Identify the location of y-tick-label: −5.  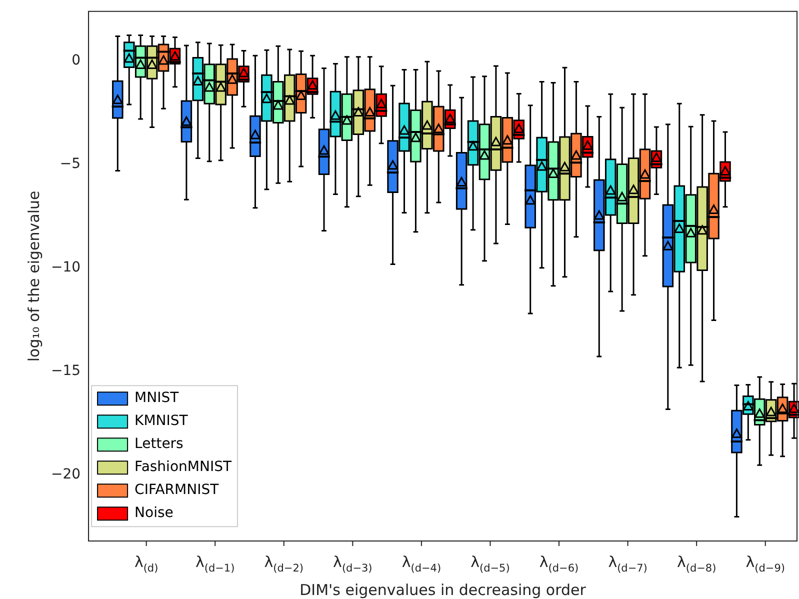
(70, 164).